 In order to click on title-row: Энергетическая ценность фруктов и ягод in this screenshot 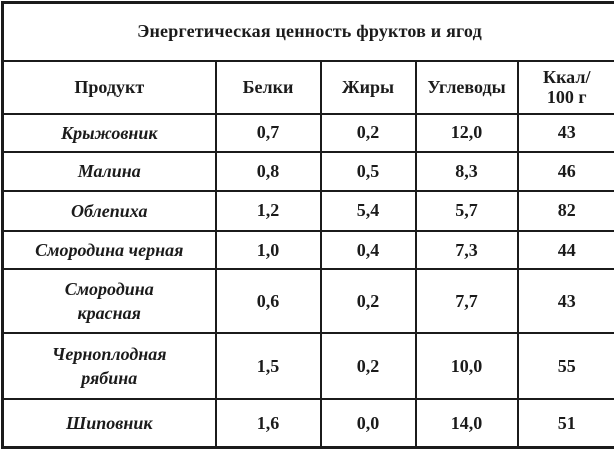, I will do `click(307, 31)`.